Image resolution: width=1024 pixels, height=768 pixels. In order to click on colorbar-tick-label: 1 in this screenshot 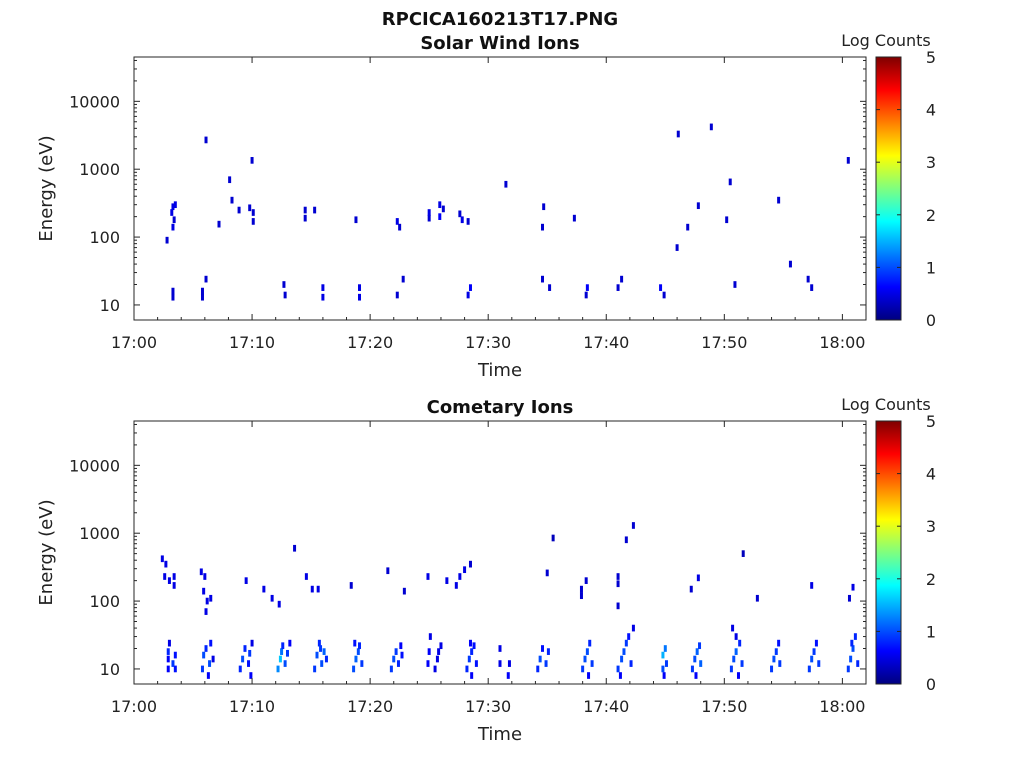, I will do `click(931, 267)`.